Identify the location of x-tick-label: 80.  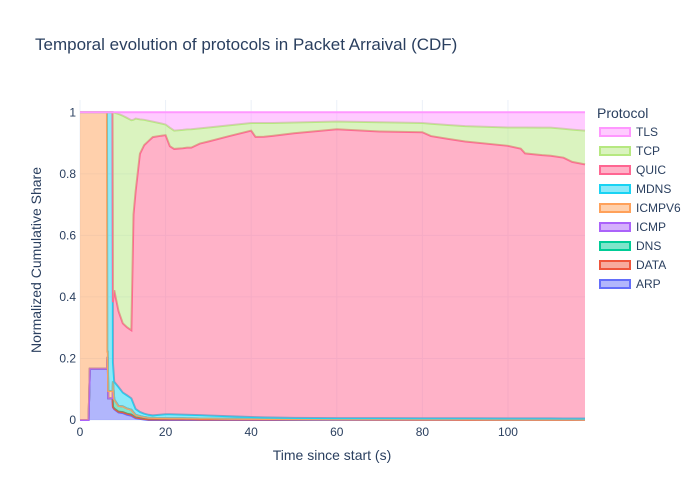
(423, 432).